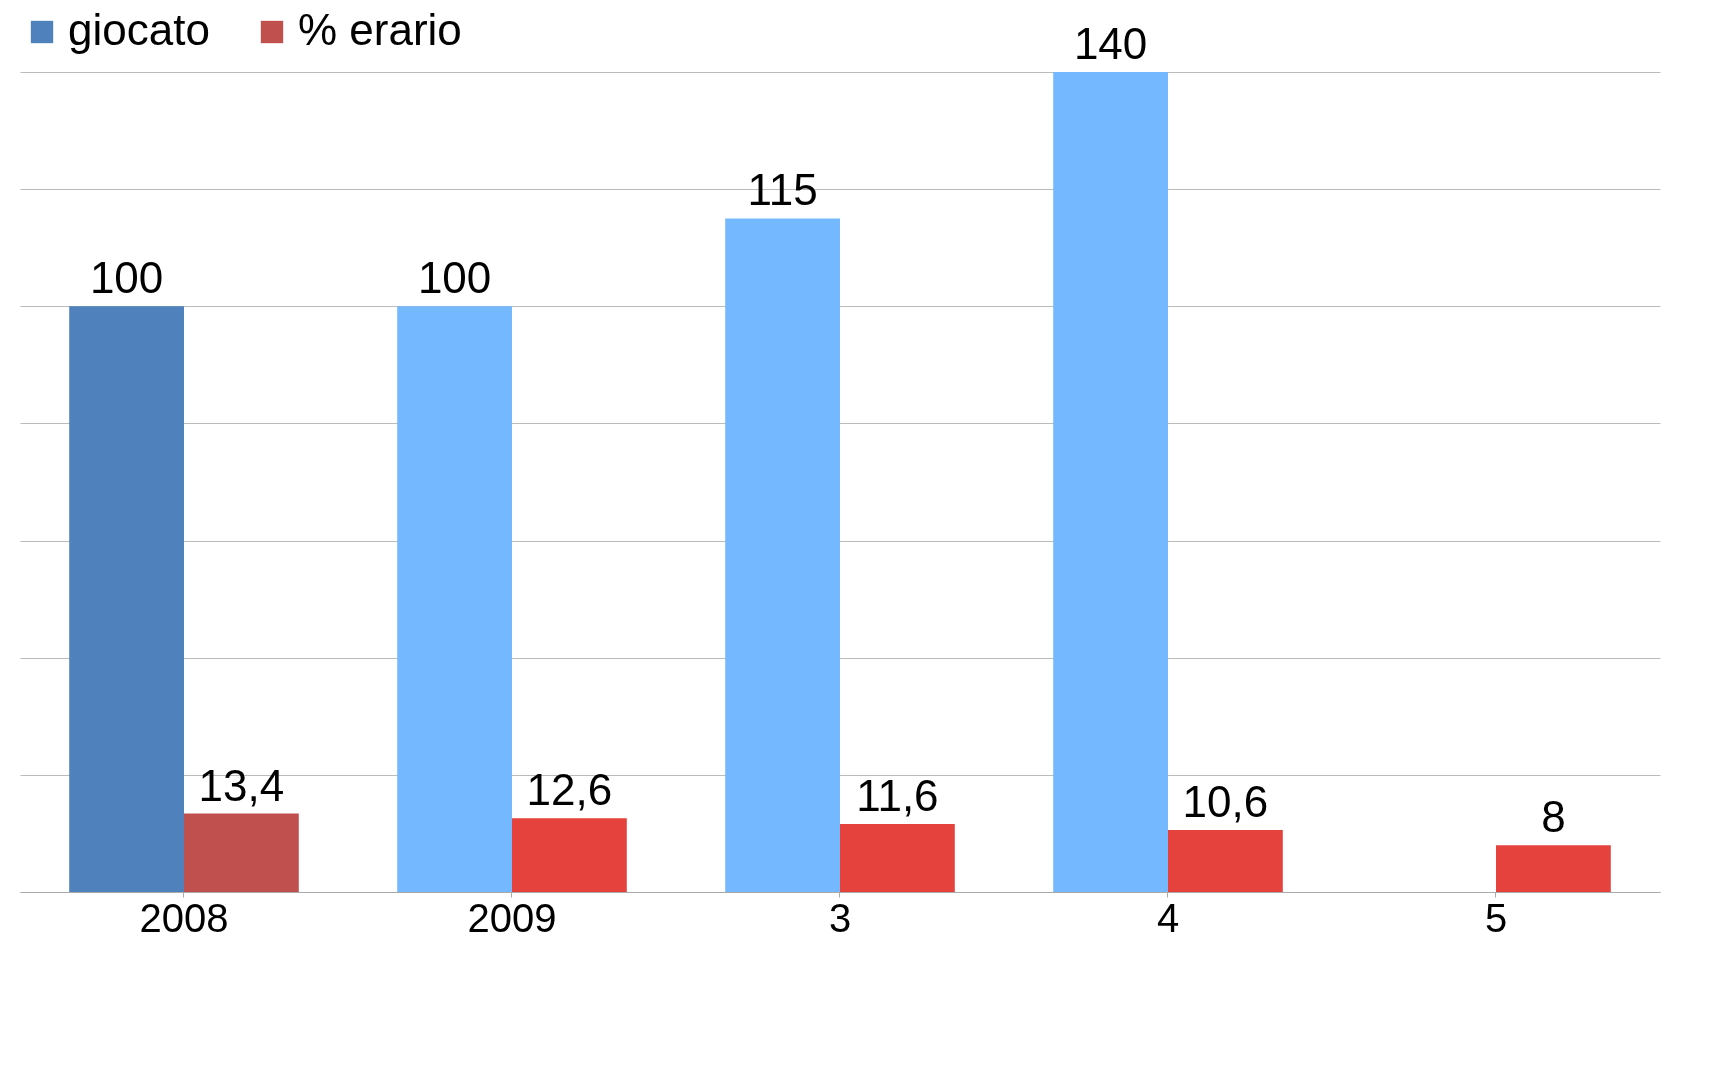 The height and width of the screenshot is (1090, 1724). Describe the element at coordinates (1110, 43) in the screenshot. I see `data-label: 140` at that location.